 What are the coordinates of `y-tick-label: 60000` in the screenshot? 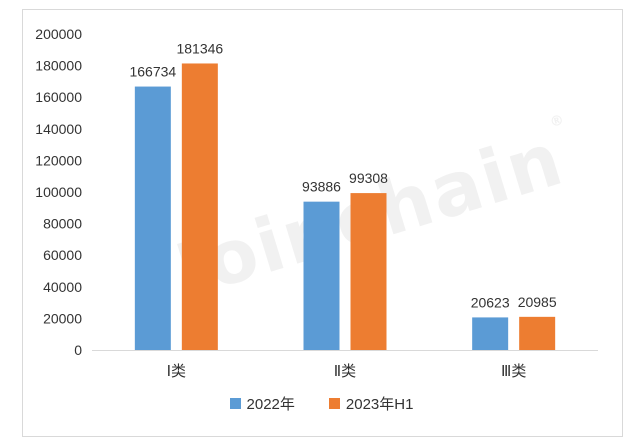 It's located at (62, 255).